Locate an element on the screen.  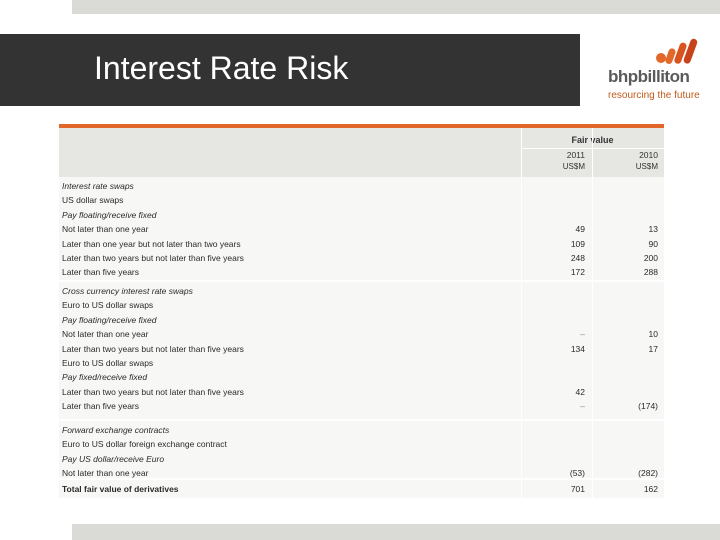
row-label: Pay US dollar/receive Euro is located at coordinates (113, 458).